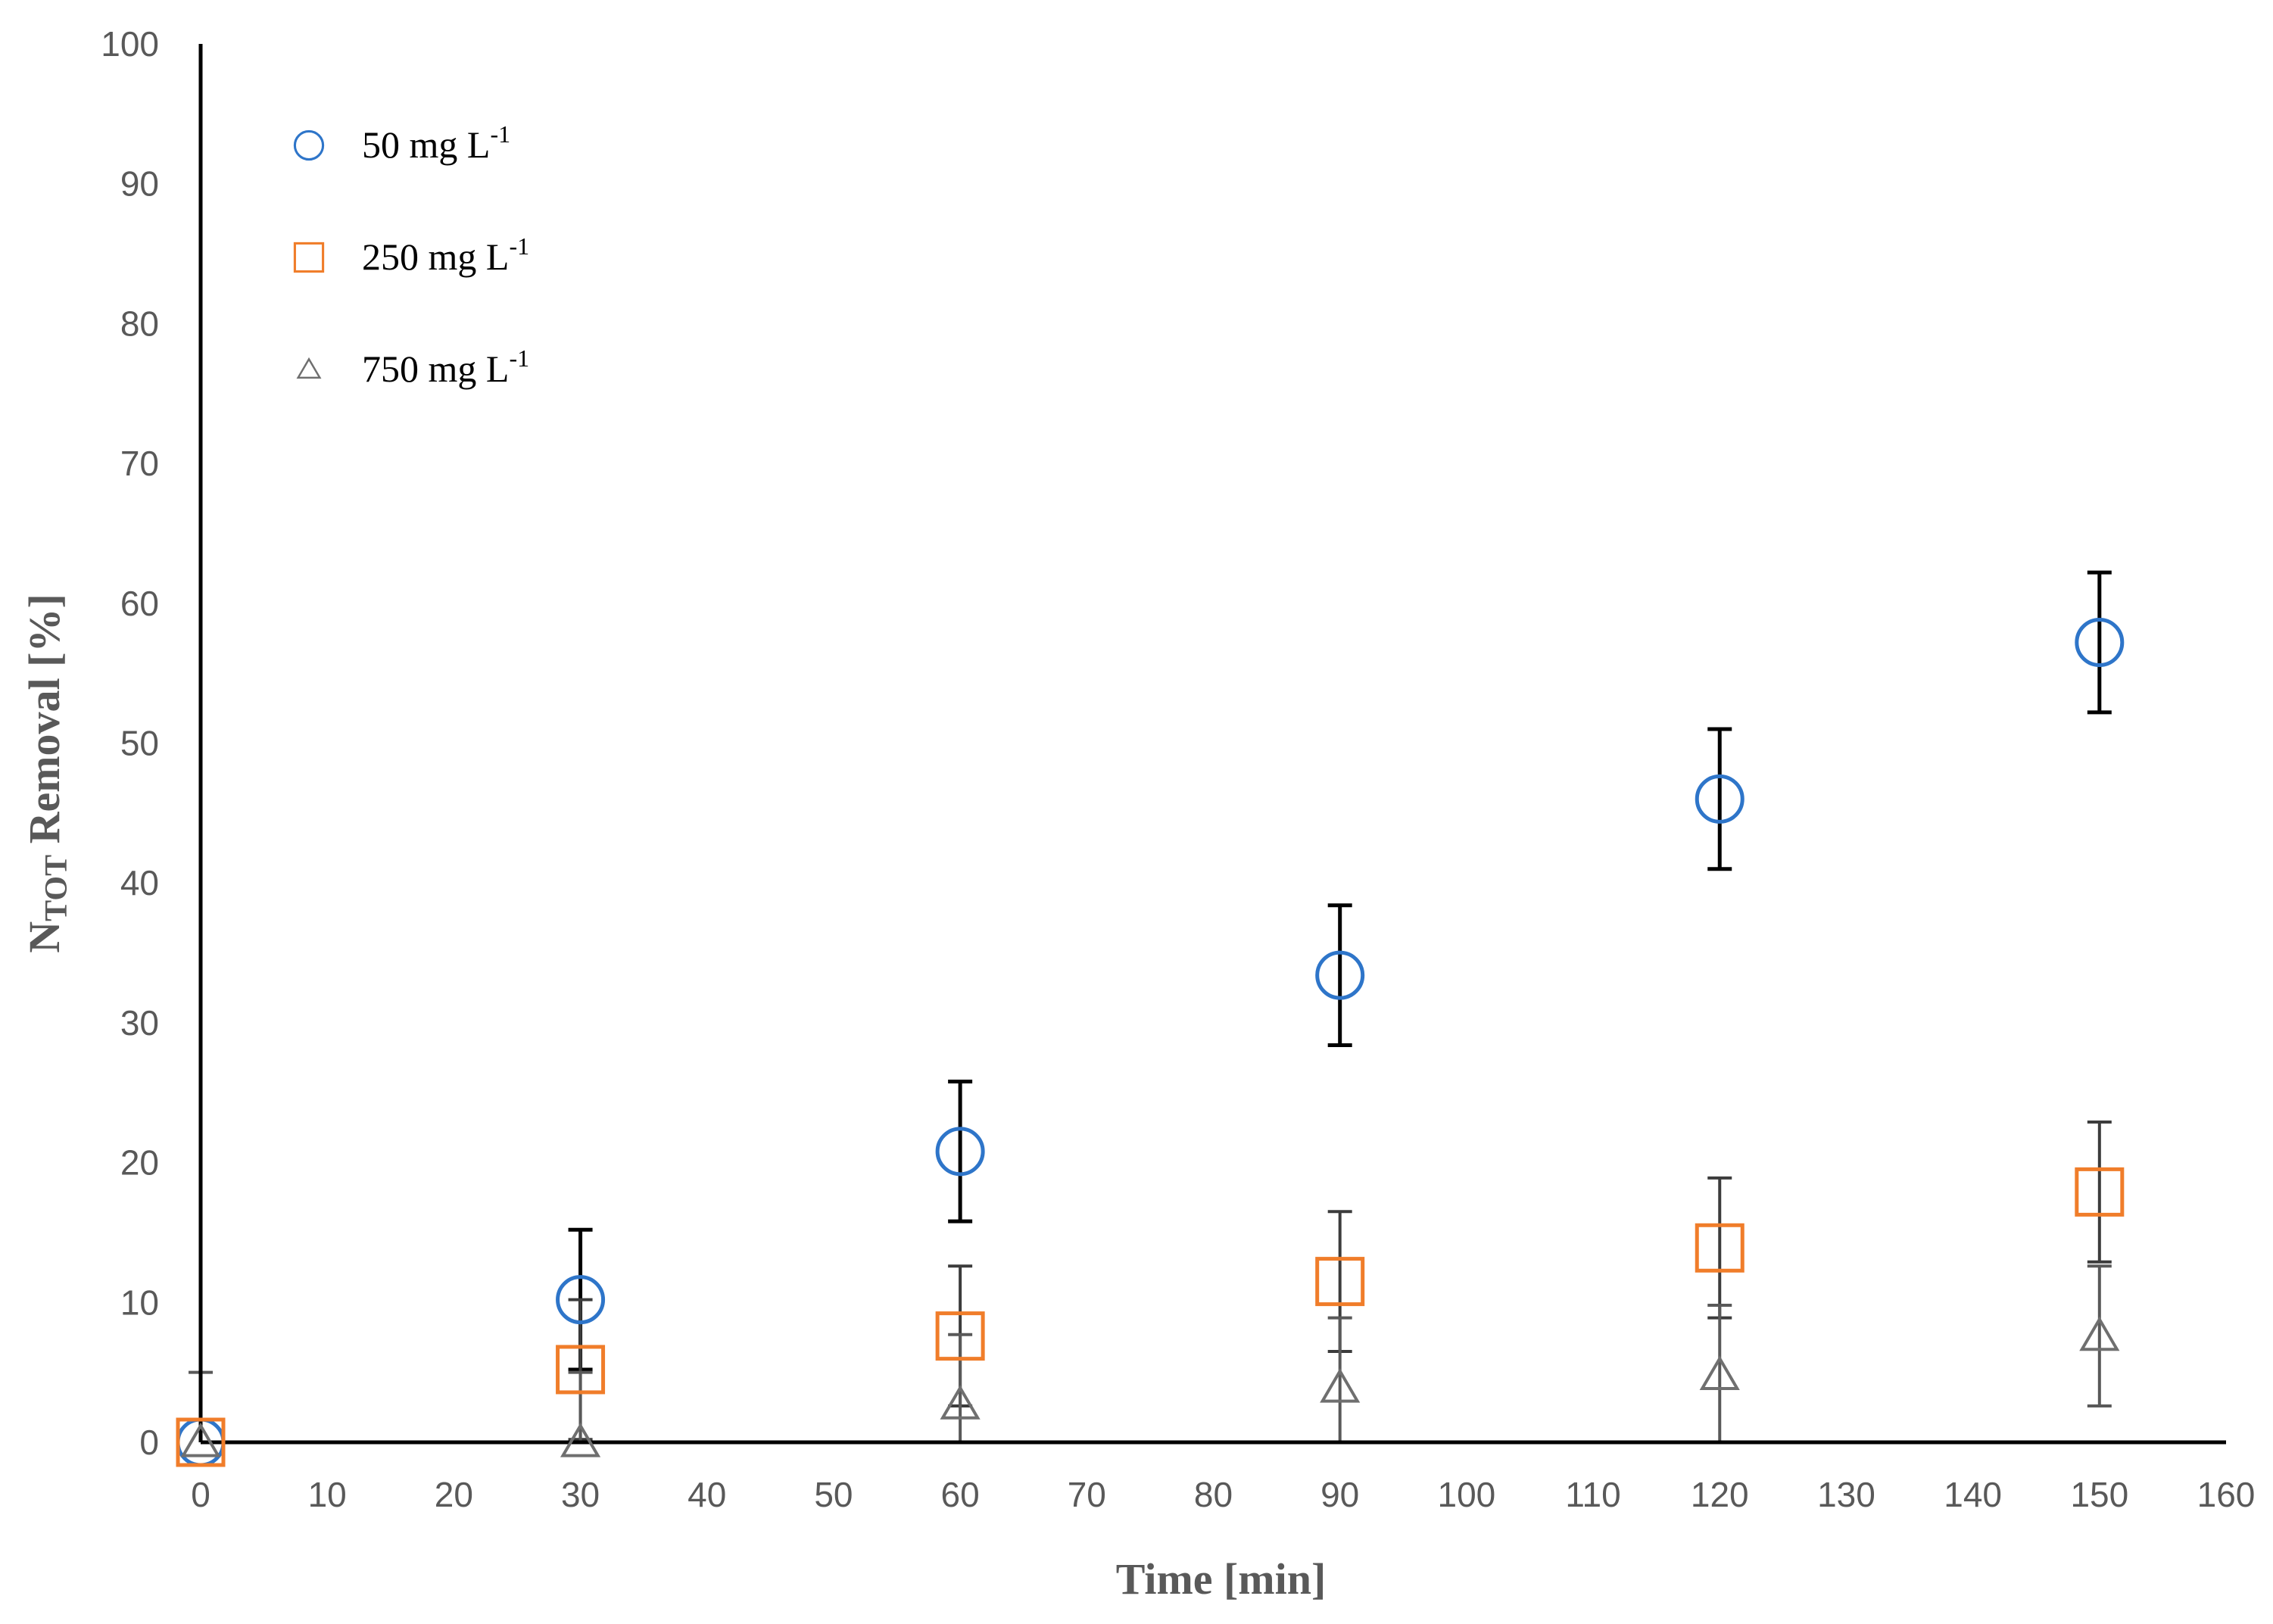 The height and width of the screenshot is (1624, 2273). I want to click on y-tick-label: 100, so click(130, 44).